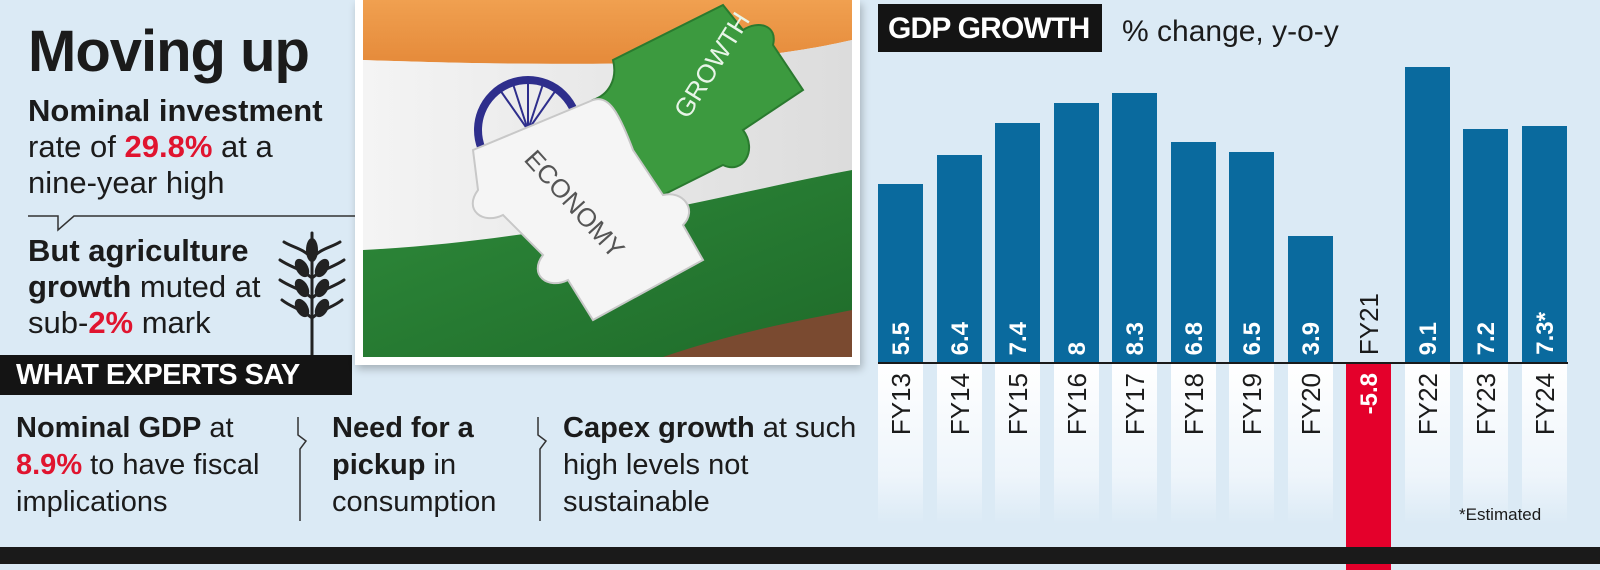  Describe the element at coordinates (901, 404) in the screenshot. I see `category-label: FY13` at that location.